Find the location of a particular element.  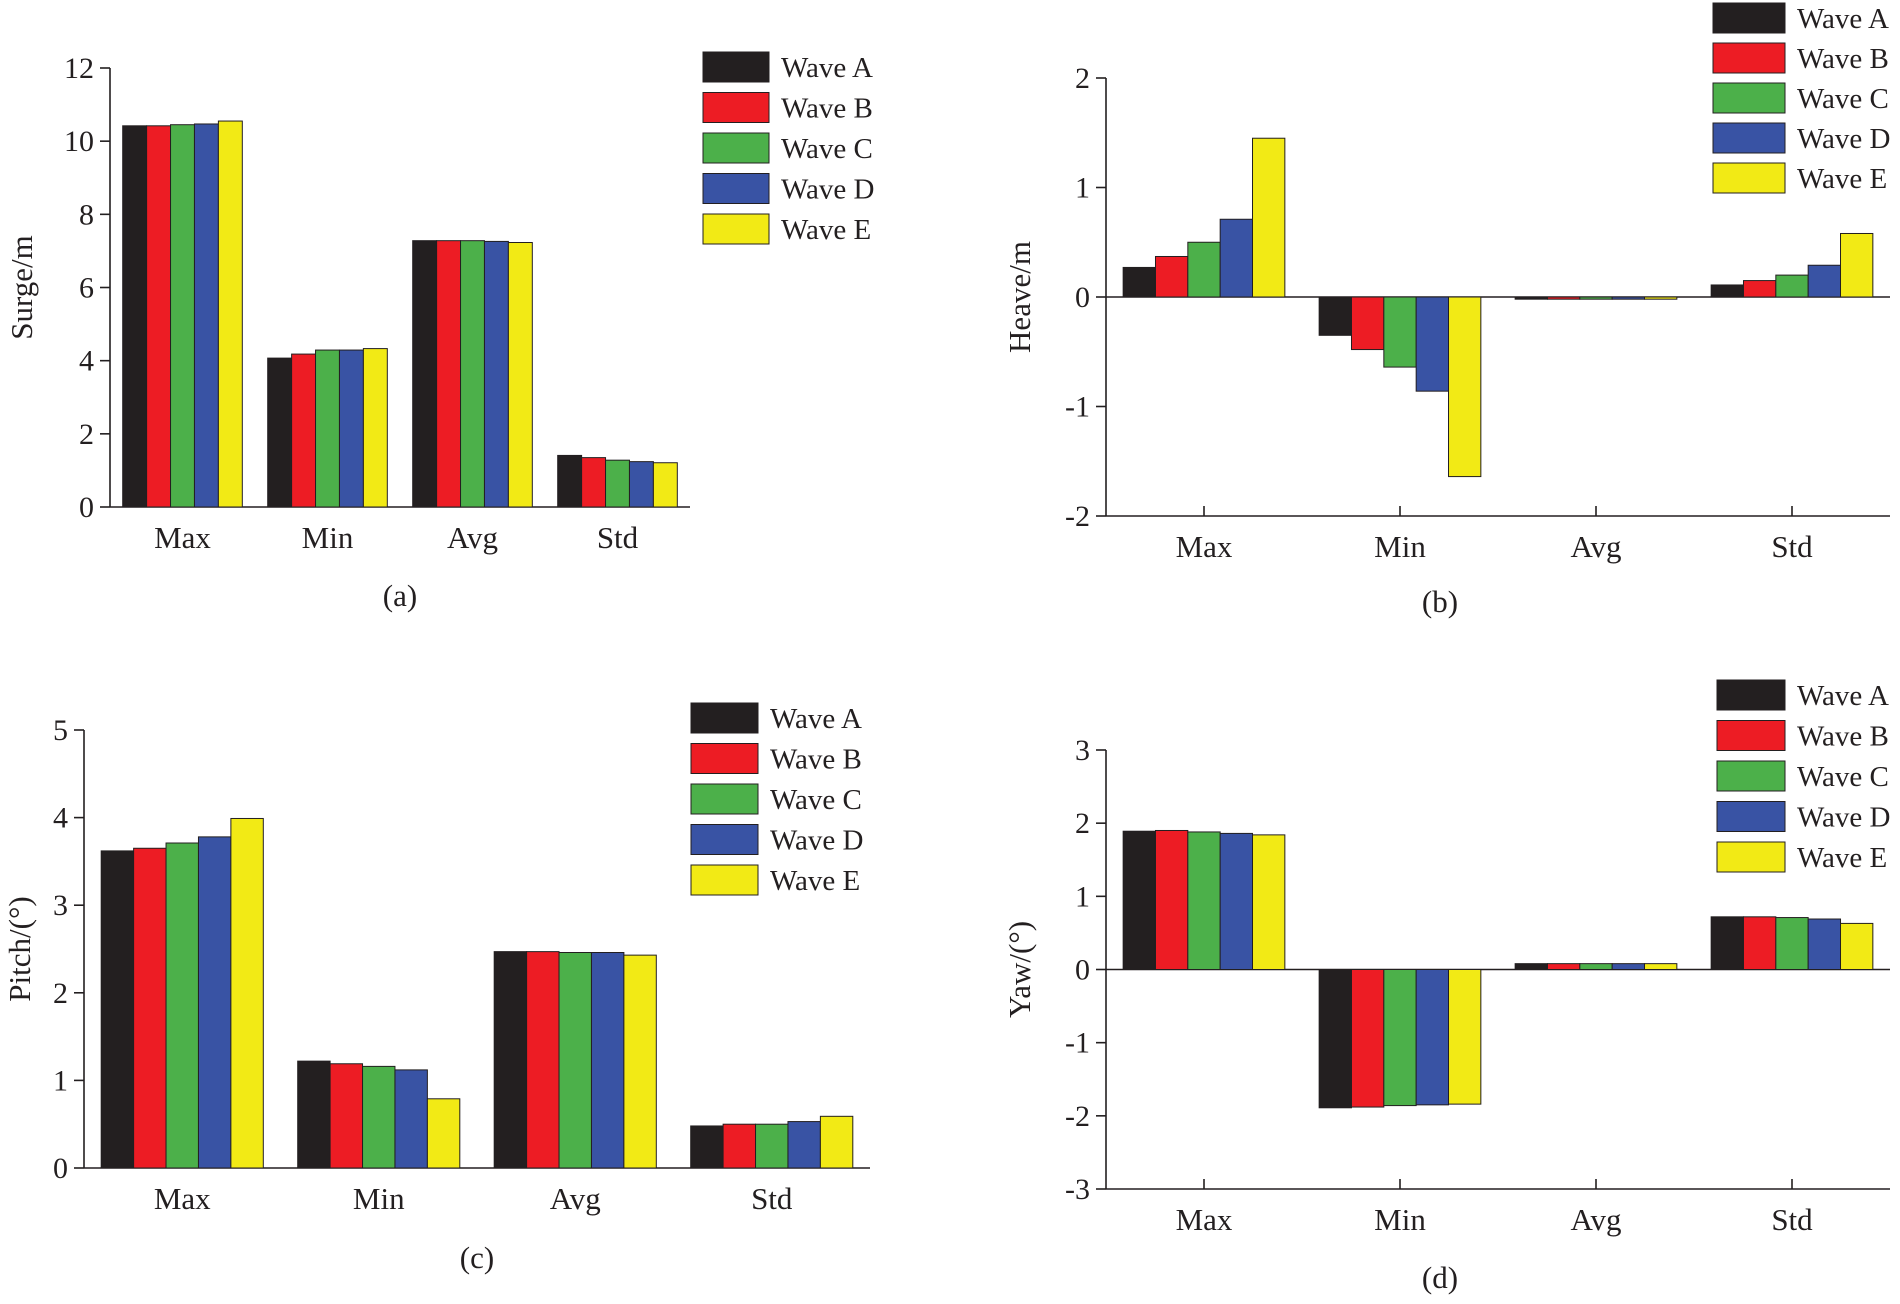

y-axis-title: Heave/m is located at coordinates (1019, 297).